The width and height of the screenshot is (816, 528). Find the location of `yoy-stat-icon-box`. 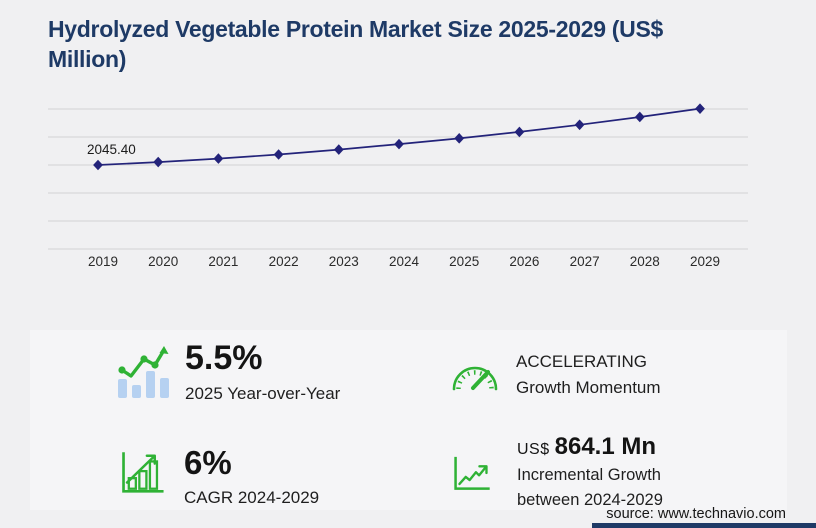

yoy-stat-icon-box is located at coordinates (144, 373).